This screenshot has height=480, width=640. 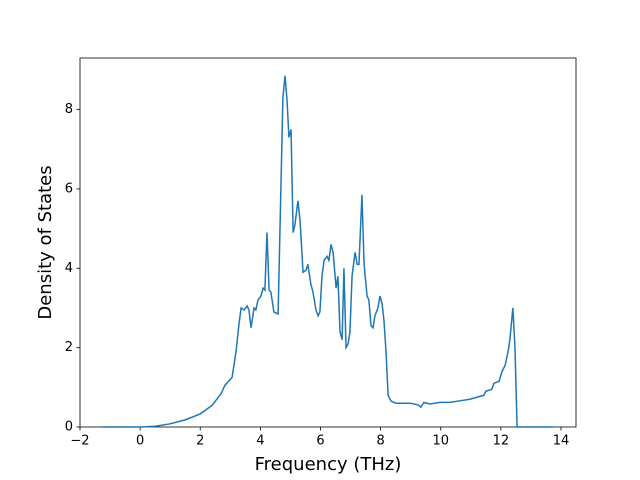 What do you see at coordinates (440, 441) in the screenshot?
I see `x-tick-label: 10` at bounding box center [440, 441].